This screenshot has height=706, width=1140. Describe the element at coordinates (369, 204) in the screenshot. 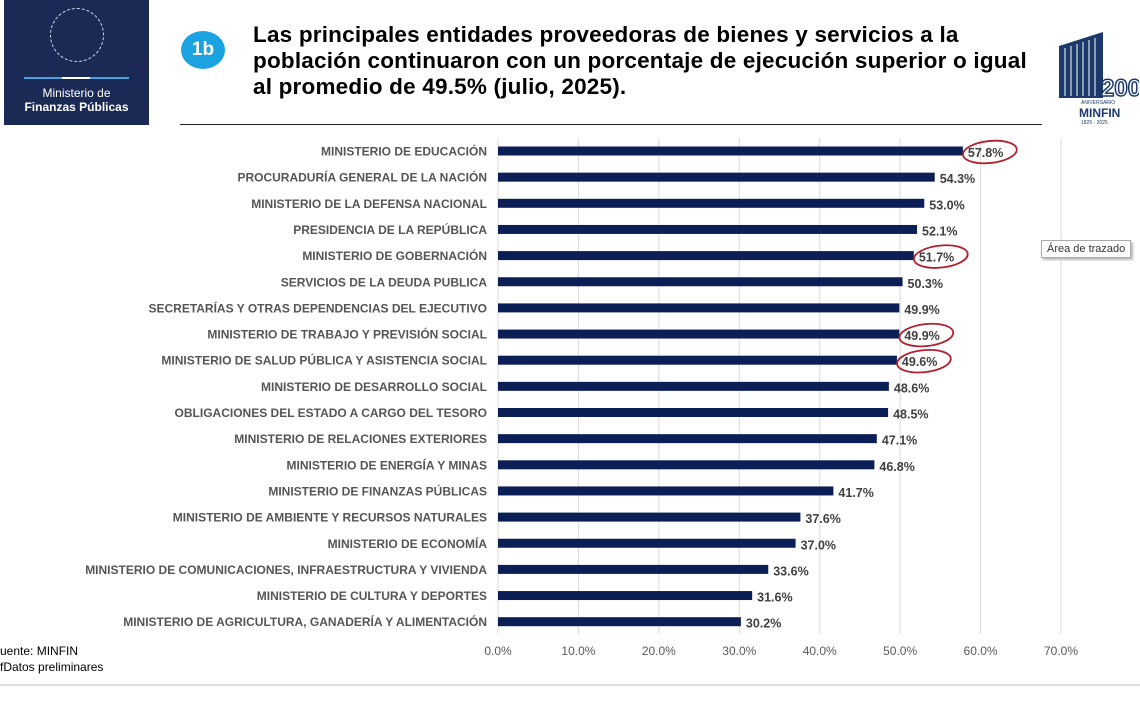

I see `category-label: MINISTERIO DE LA DEFENSA NACIONAL` at that location.